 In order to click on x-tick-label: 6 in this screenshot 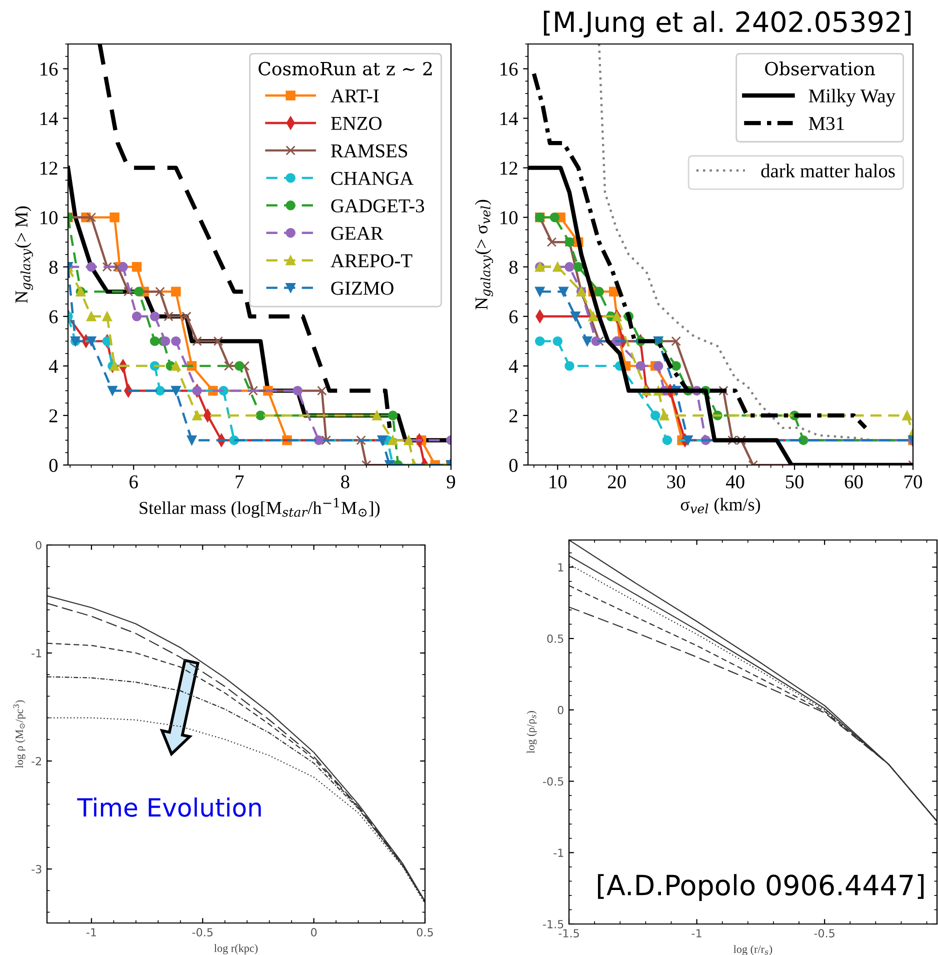, I will do `click(134, 481)`.